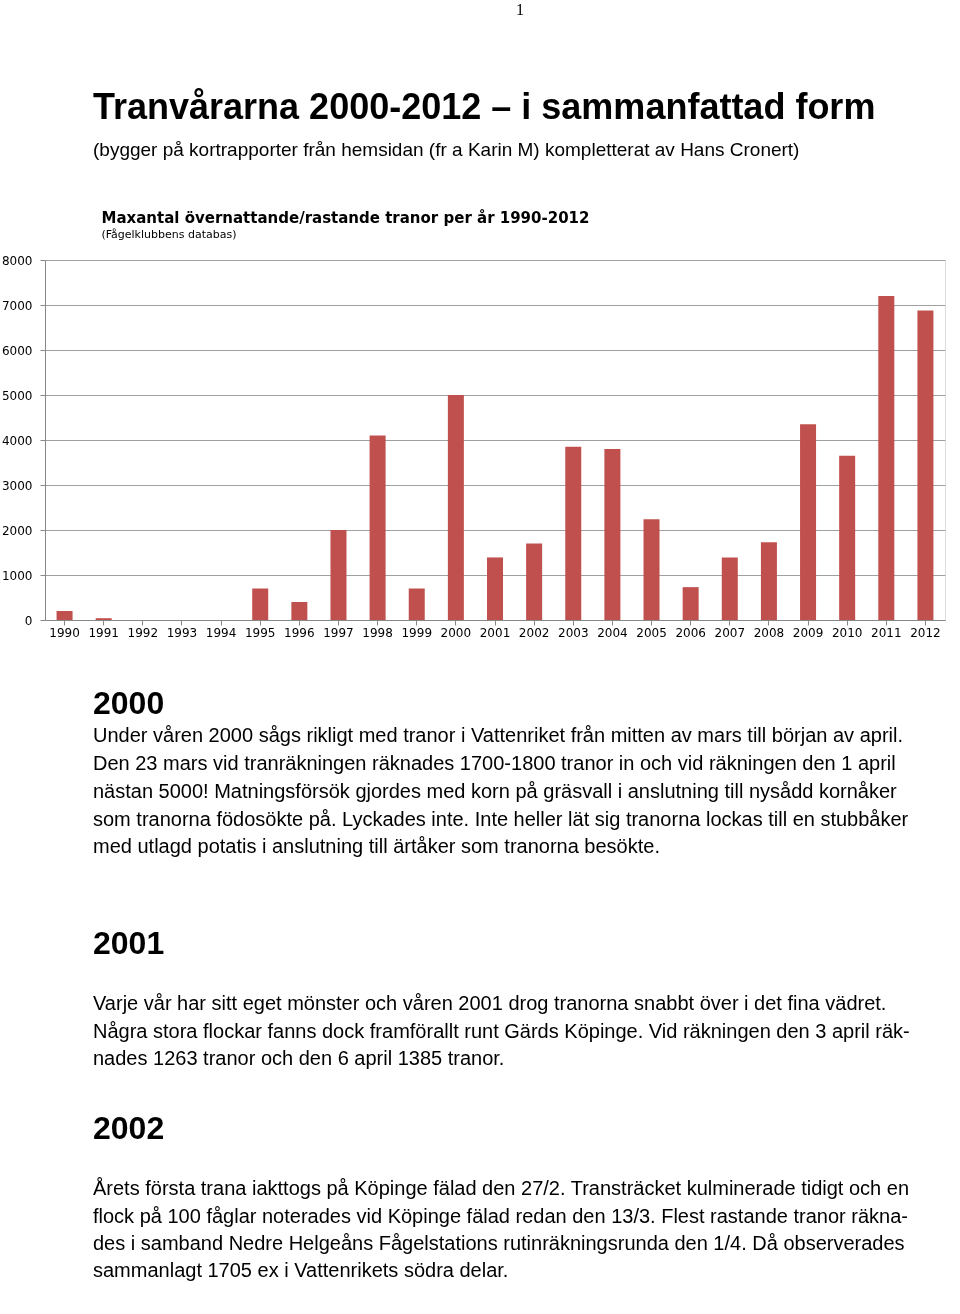  Describe the element at coordinates (534, 632) in the screenshot. I see `x-tick-label: 2002` at that location.